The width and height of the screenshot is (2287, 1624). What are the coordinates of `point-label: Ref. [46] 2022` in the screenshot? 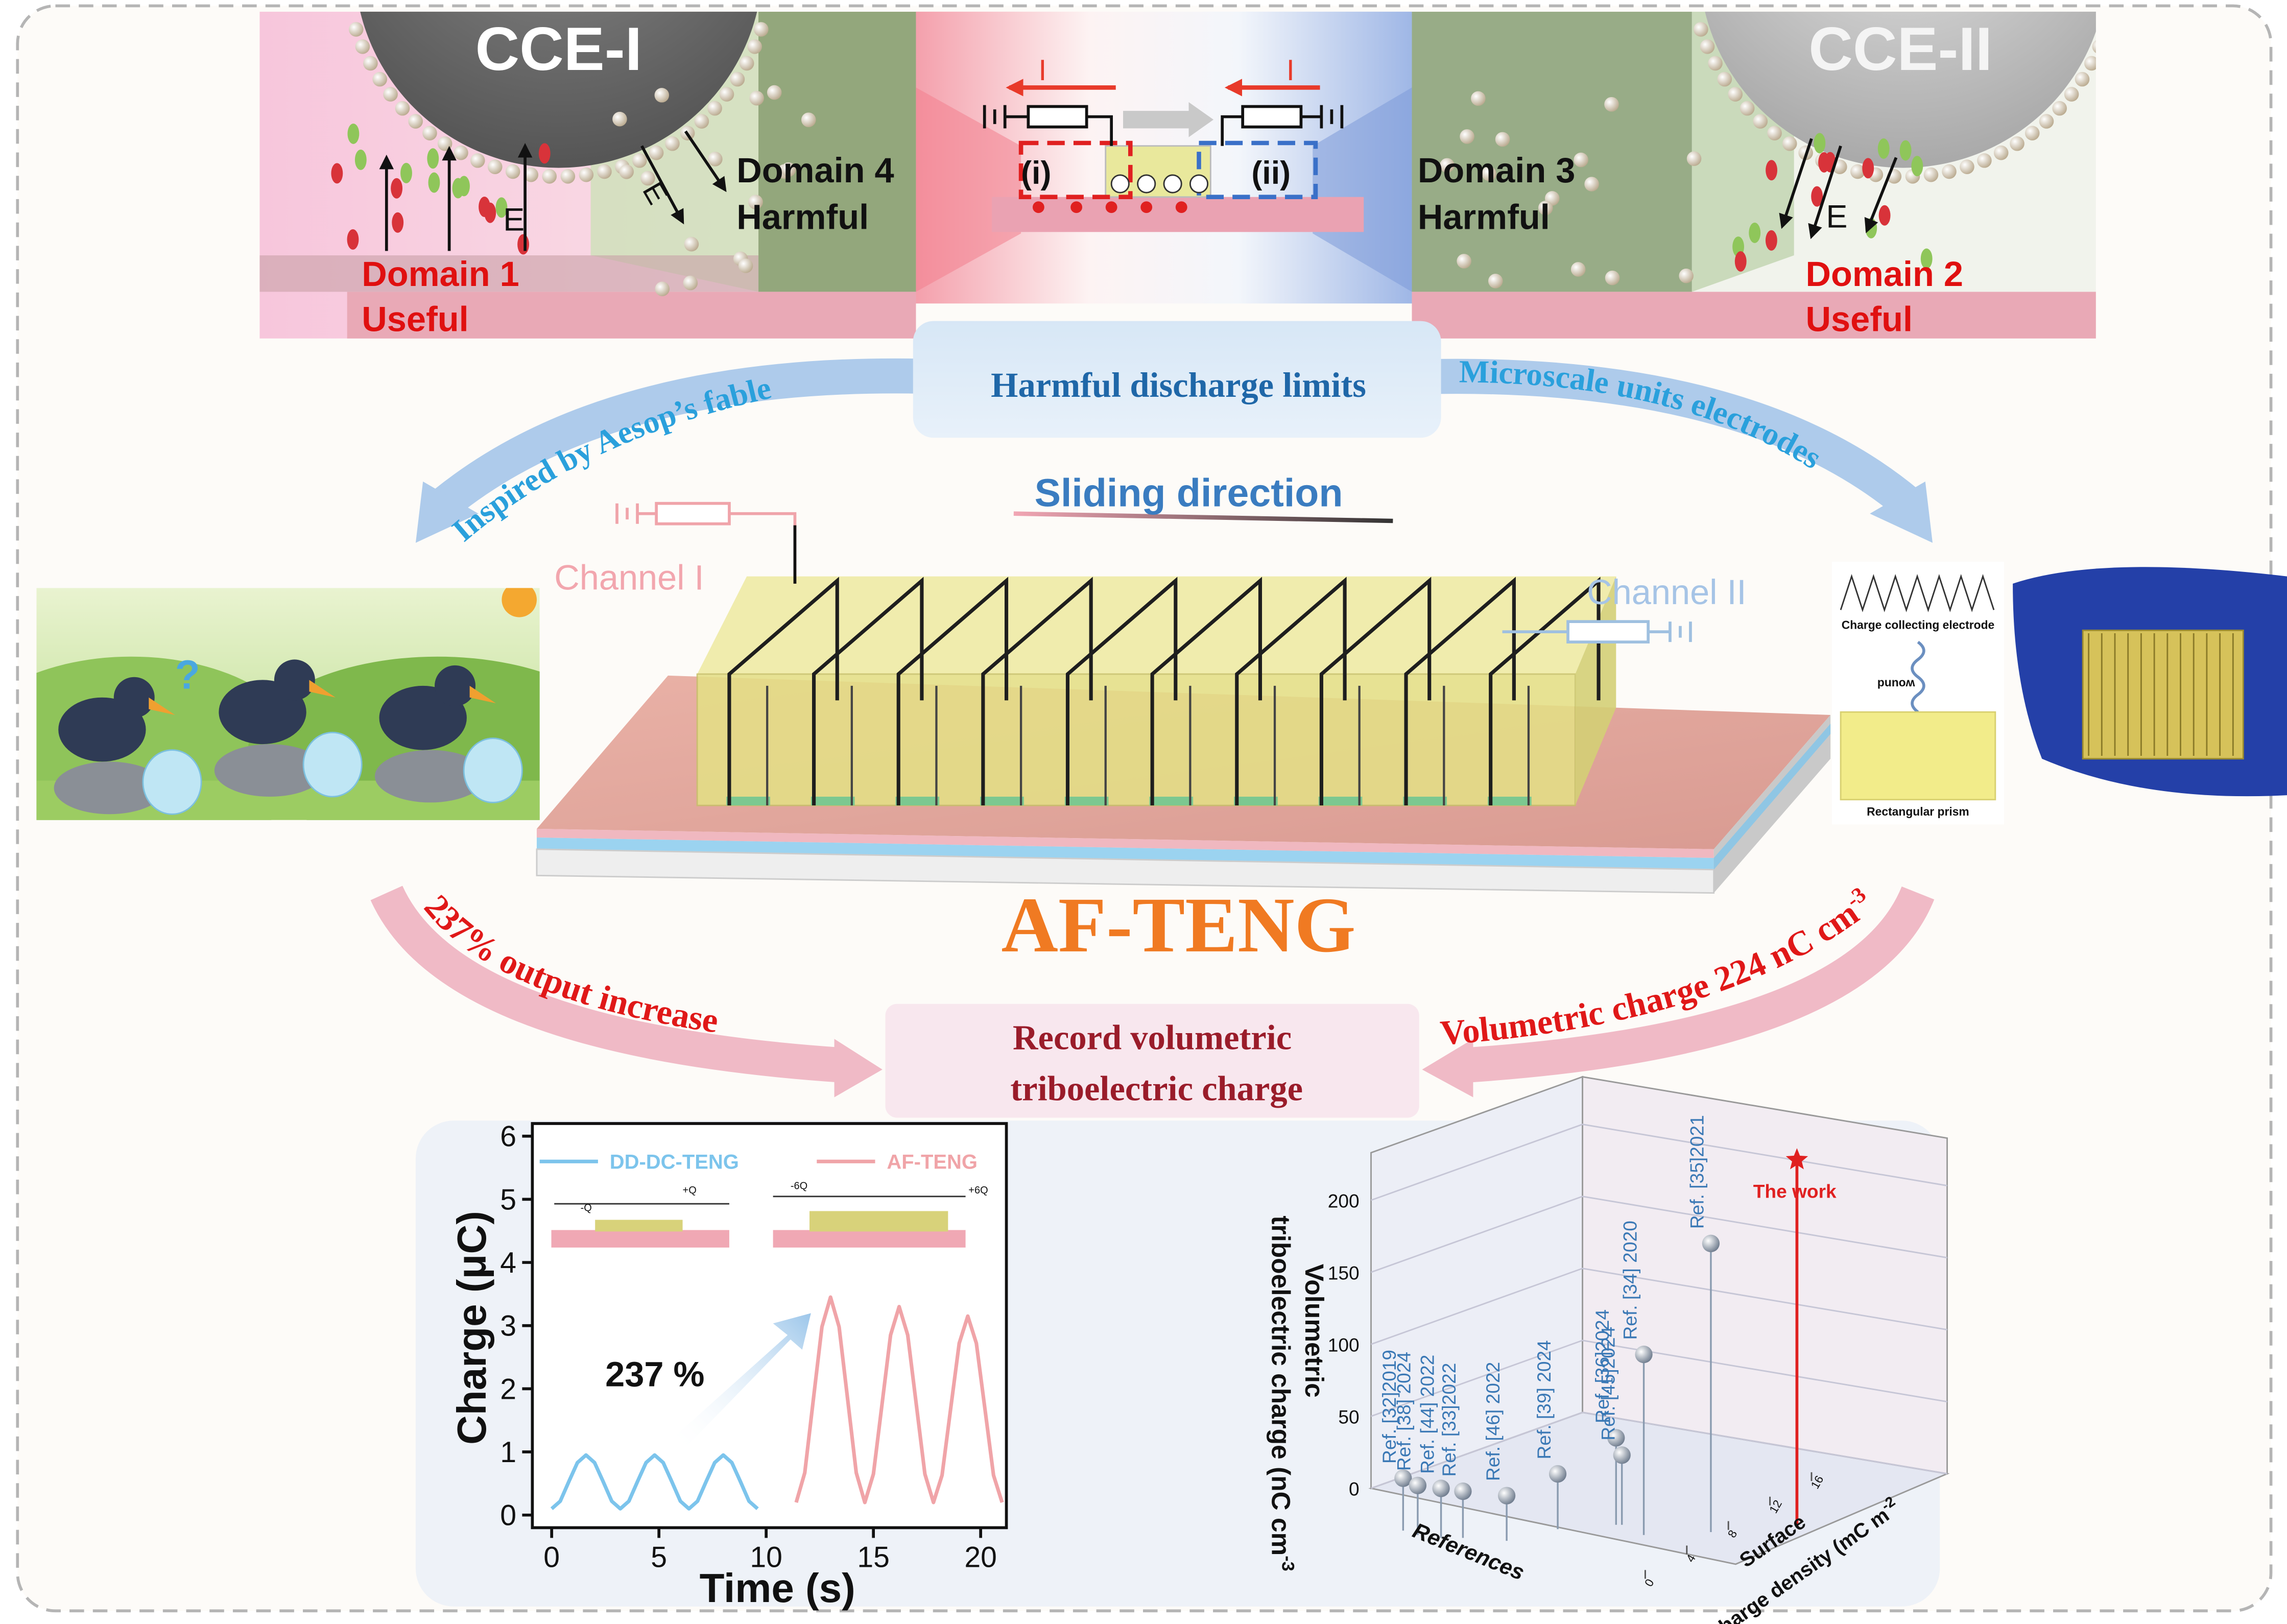 It's located at (1493, 1421).